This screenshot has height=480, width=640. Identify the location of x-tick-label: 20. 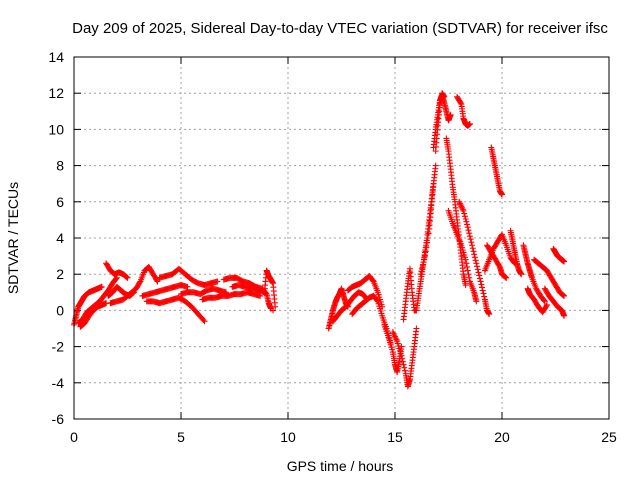
(502, 437).